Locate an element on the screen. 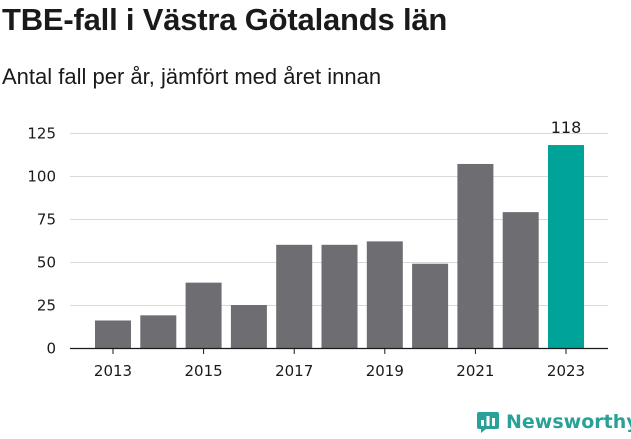  y-tick-label: 100 is located at coordinates (41, 177).